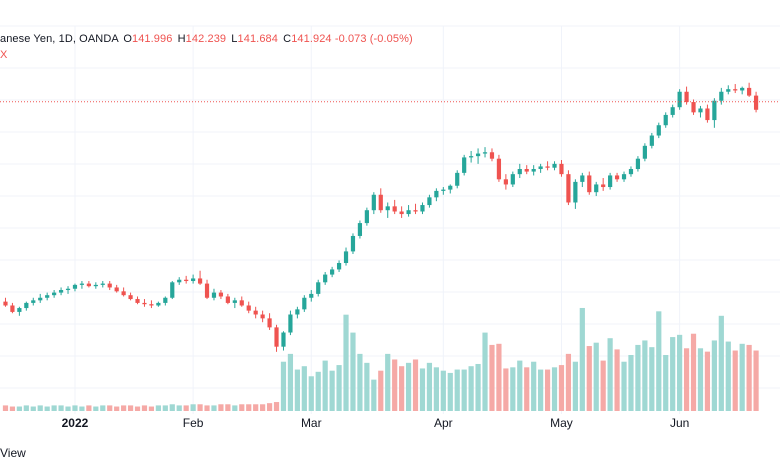  Describe the element at coordinates (311, 39) in the screenshot. I see `close-value: 141.924` at that location.